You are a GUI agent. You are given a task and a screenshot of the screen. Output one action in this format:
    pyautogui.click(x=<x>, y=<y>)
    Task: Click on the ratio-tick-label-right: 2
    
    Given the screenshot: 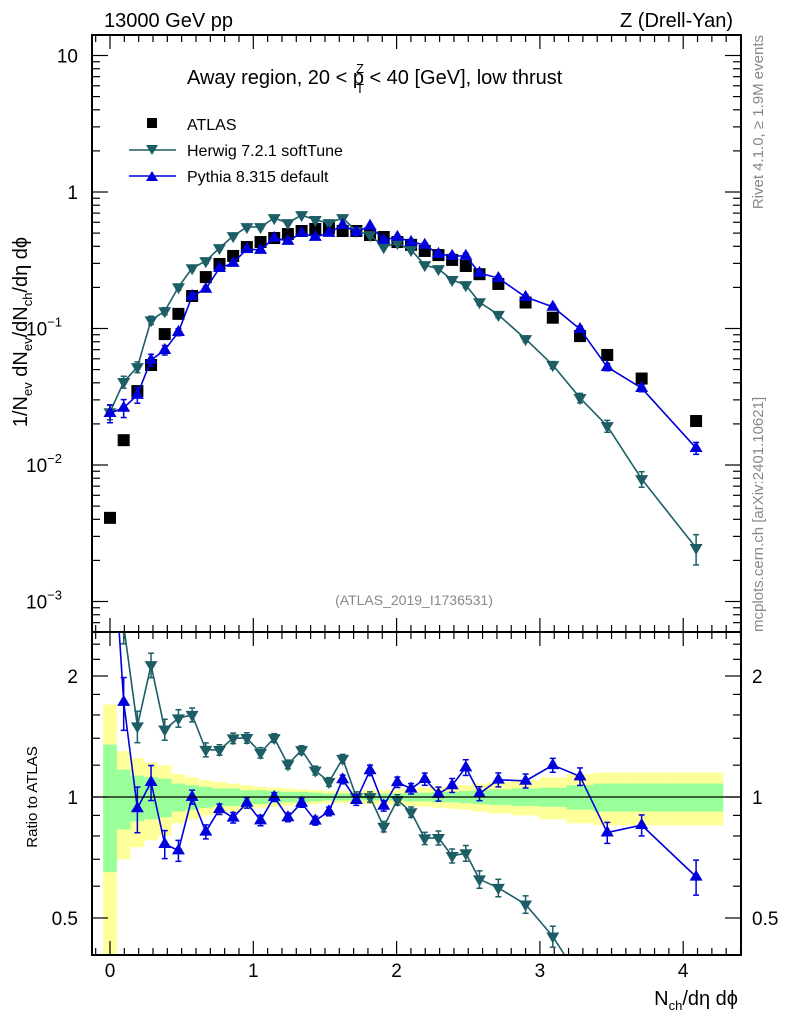 What is the action you would take?
    pyautogui.click(x=757, y=677)
    